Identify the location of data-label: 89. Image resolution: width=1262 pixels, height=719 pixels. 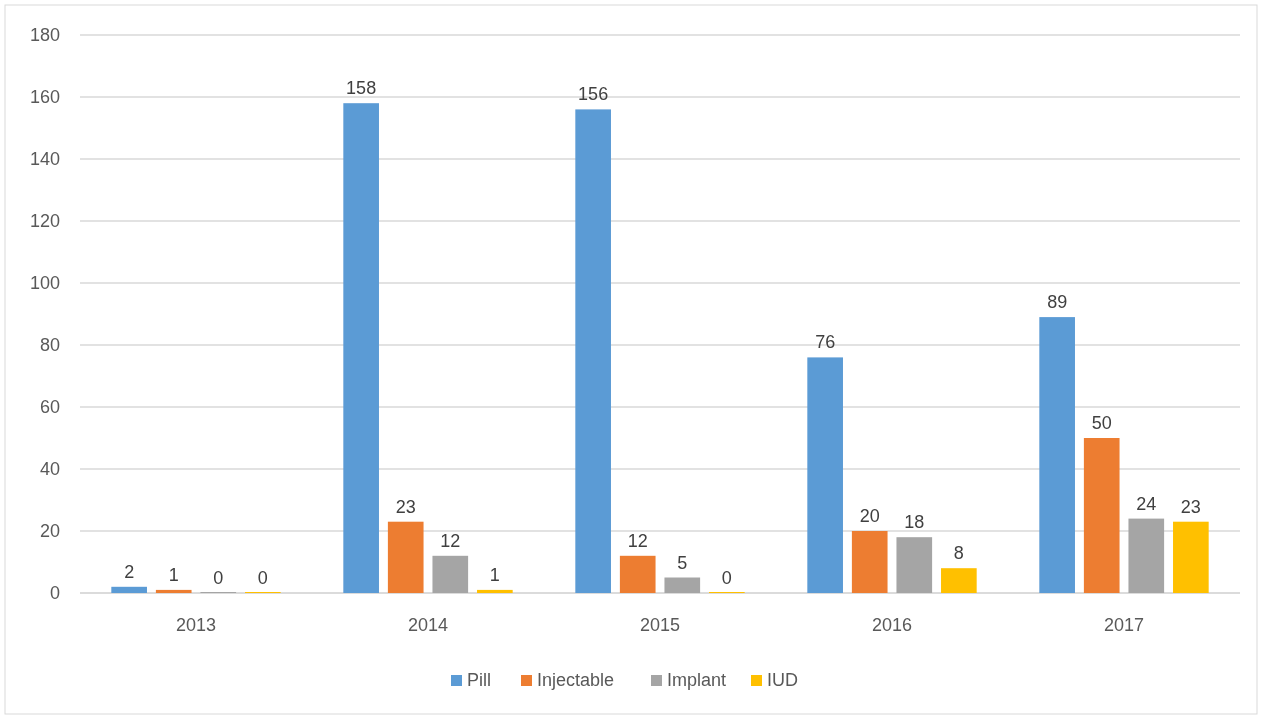
(1057, 302).